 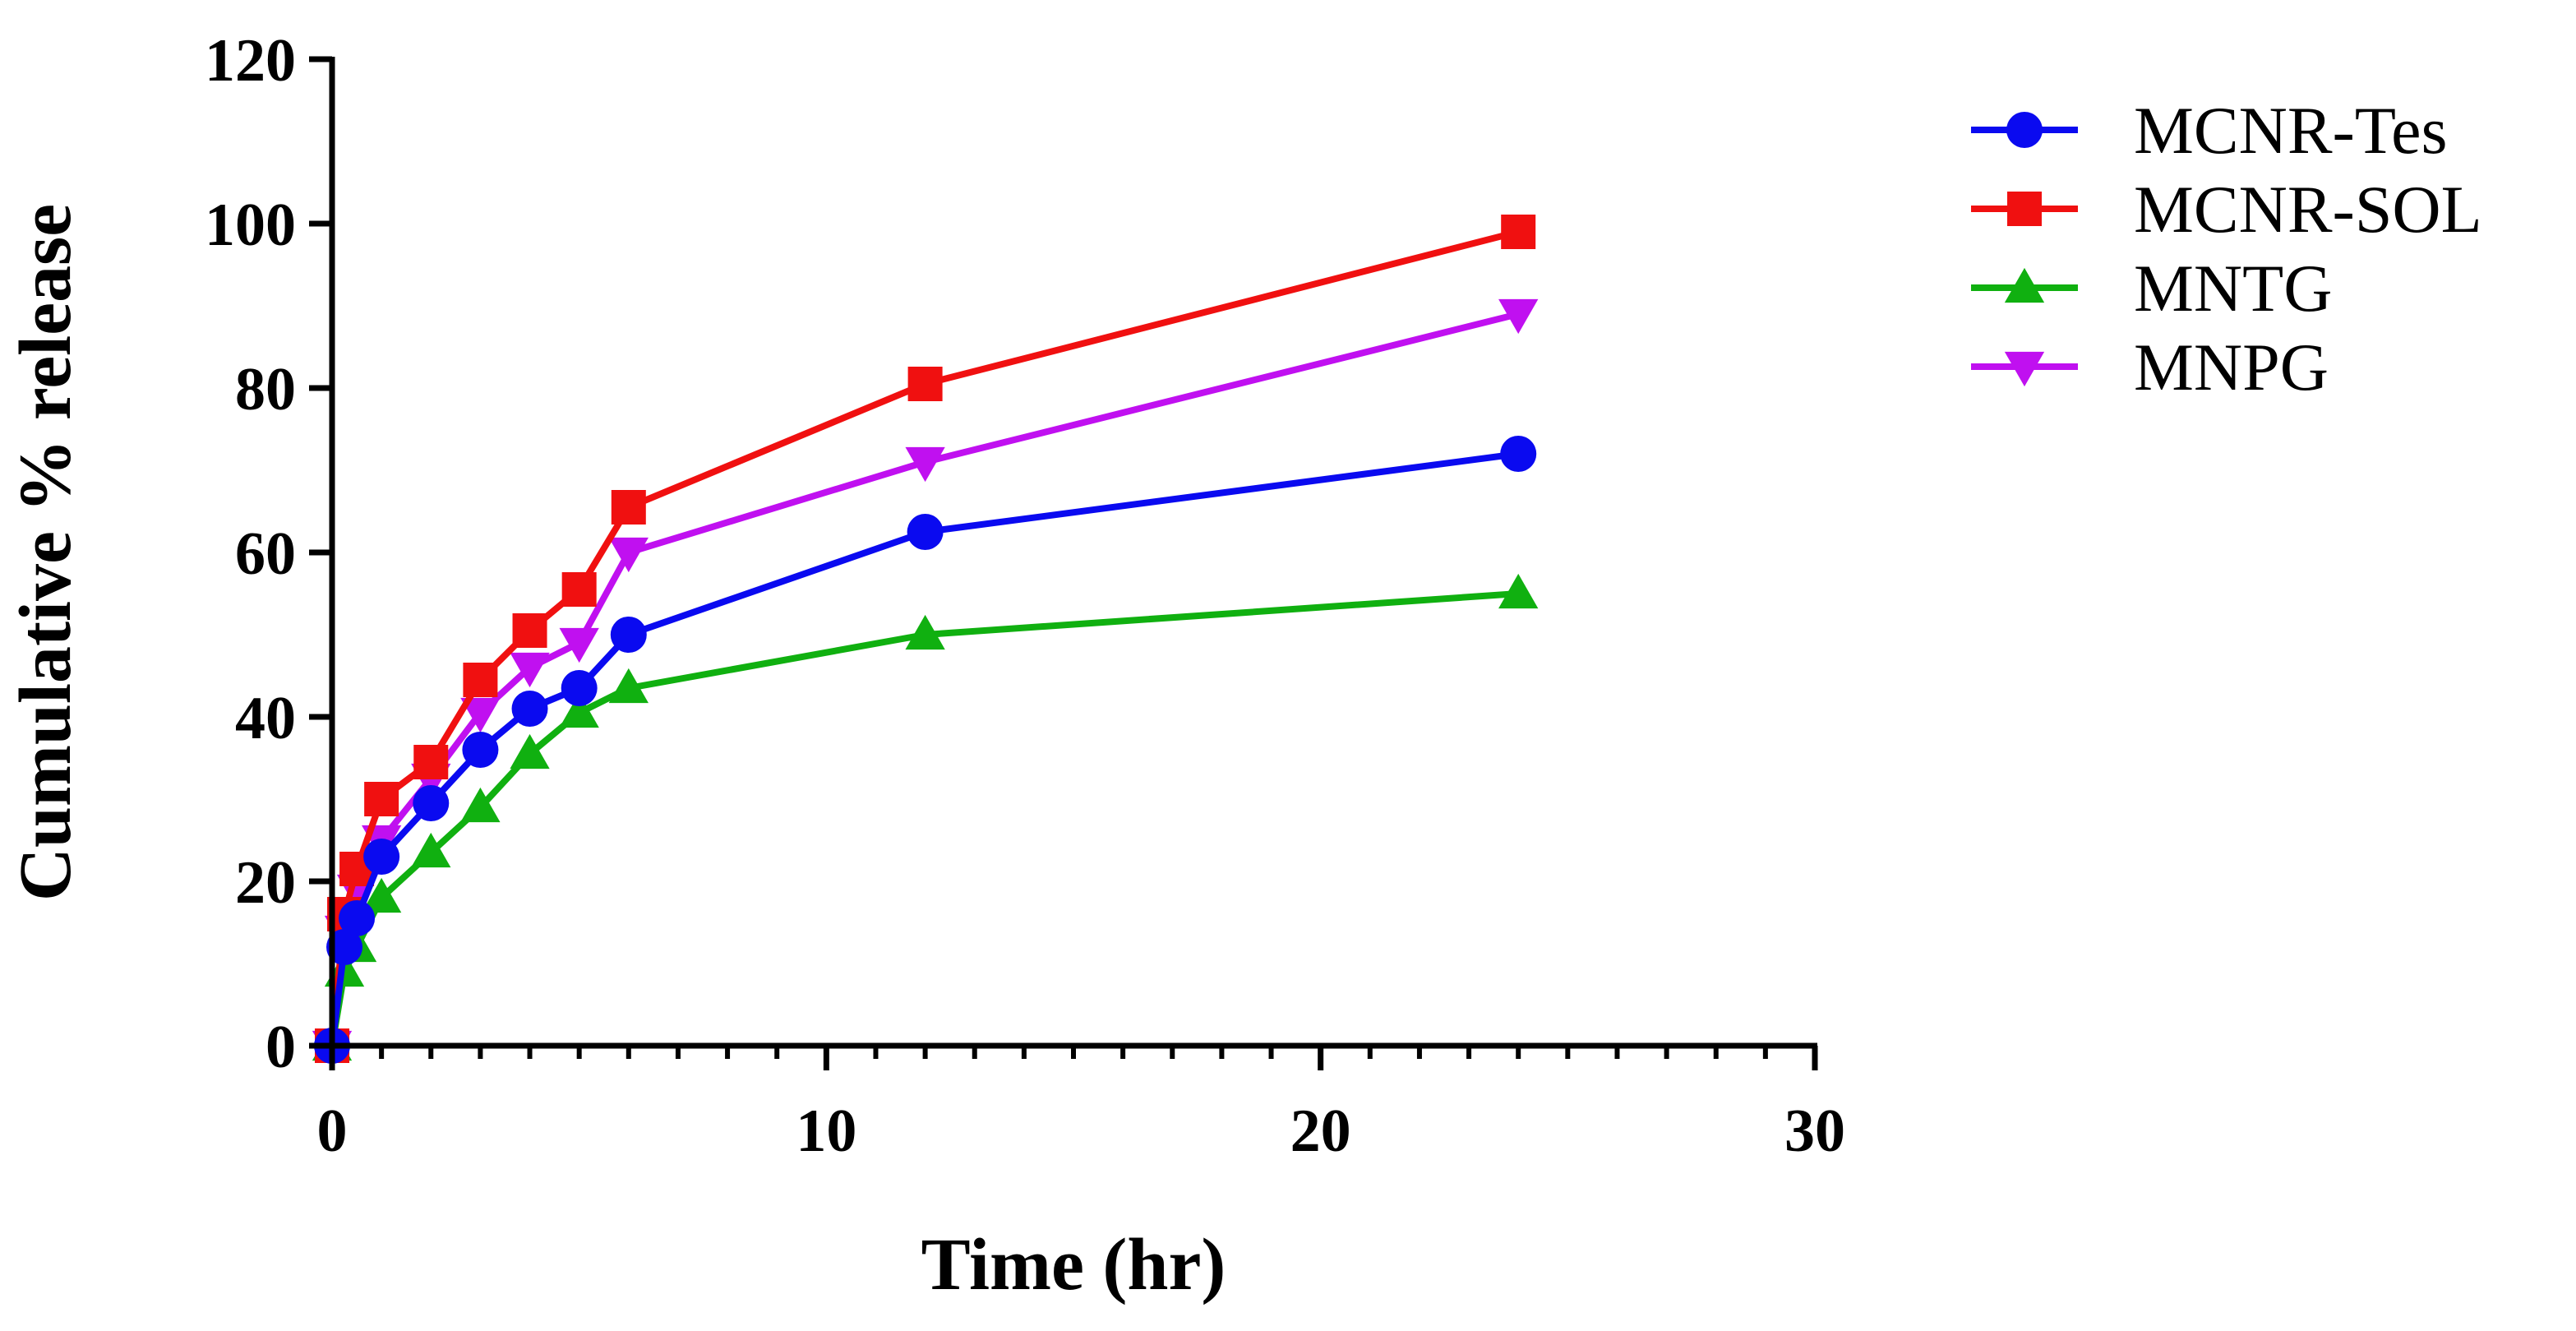 What do you see at coordinates (265, 883) in the screenshot?
I see `y-tick-label: 20` at bounding box center [265, 883].